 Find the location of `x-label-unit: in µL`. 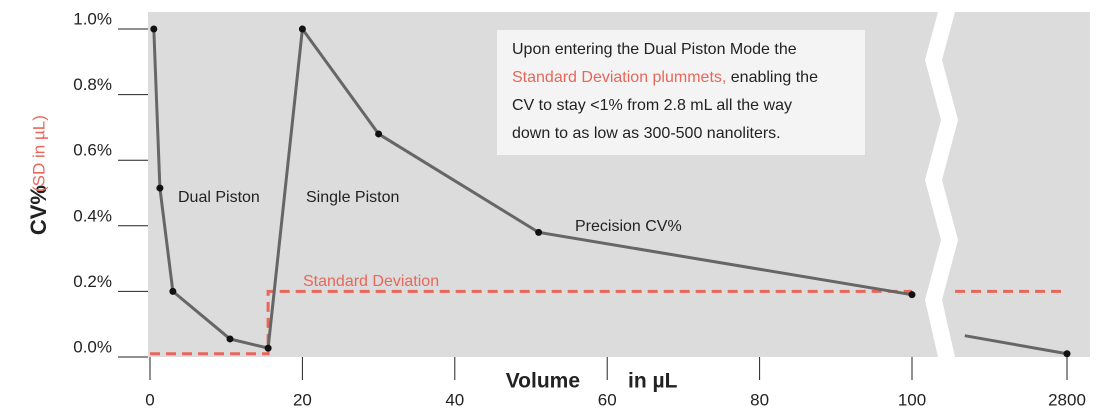

x-label-unit: in µL is located at coordinates (653, 381).